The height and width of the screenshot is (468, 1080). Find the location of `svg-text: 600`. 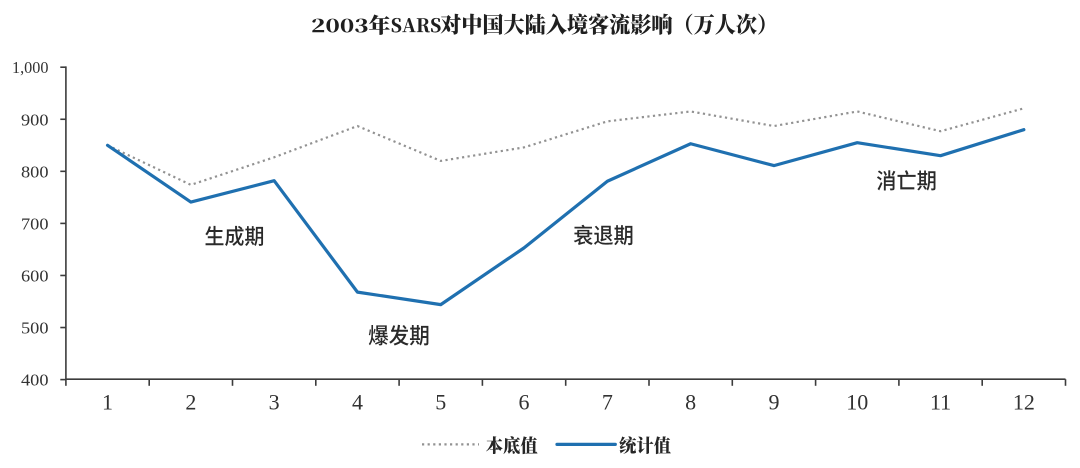

svg-text: 600 is located at coordinates (35, 275).